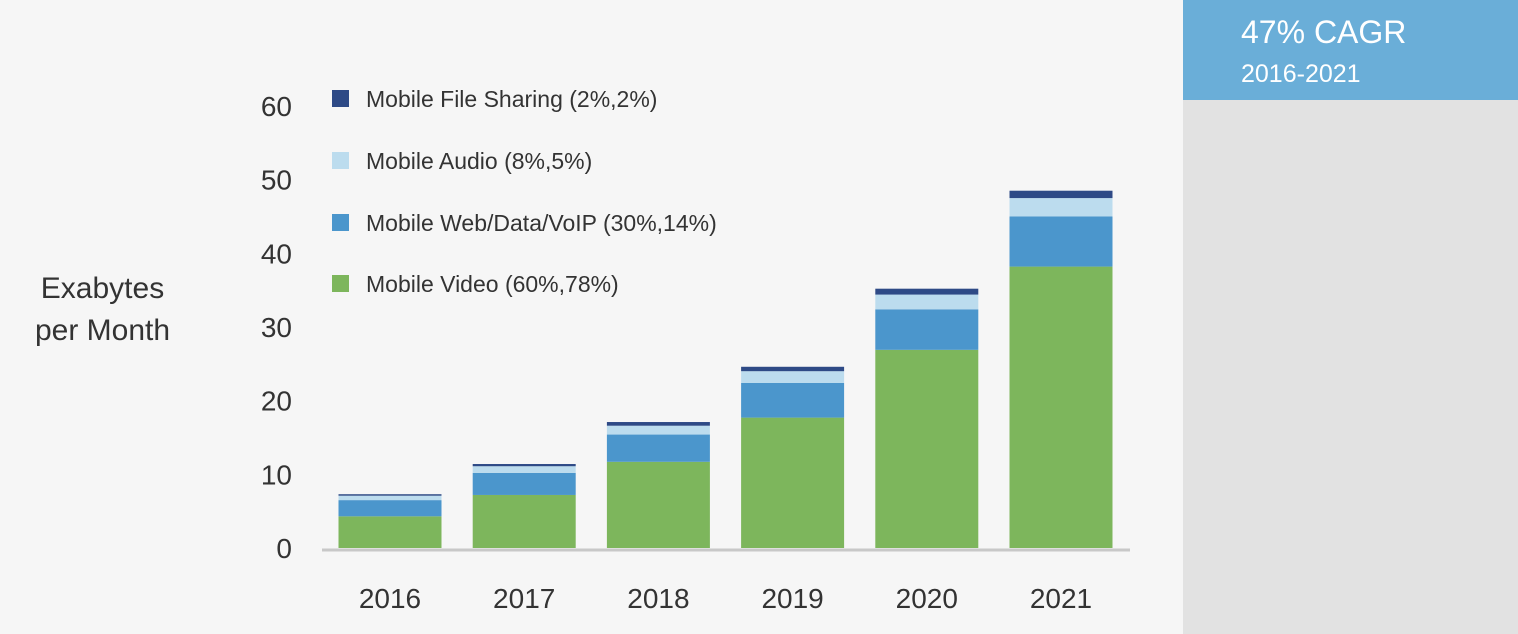 This screenshot has width=1518, height=634. Describe the element at coordinates (524, 598) in the screenshot. I see `x-tick-label: 2017` at that location.